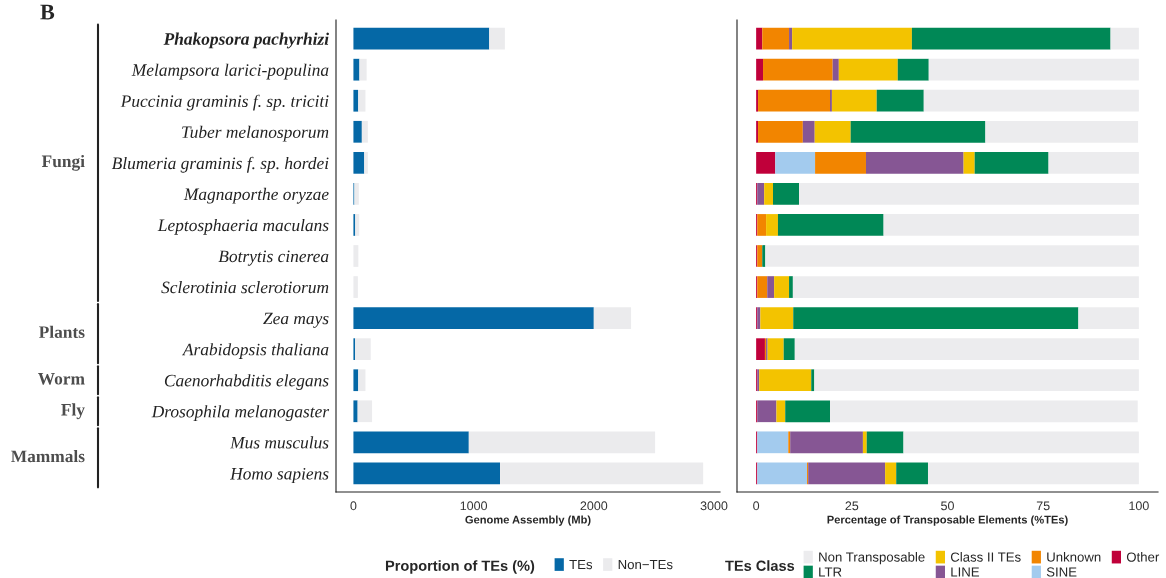 This screenshot has height=578, width=1166. I want to click on y-tick-label: Mus musculus, so click(279, 442).